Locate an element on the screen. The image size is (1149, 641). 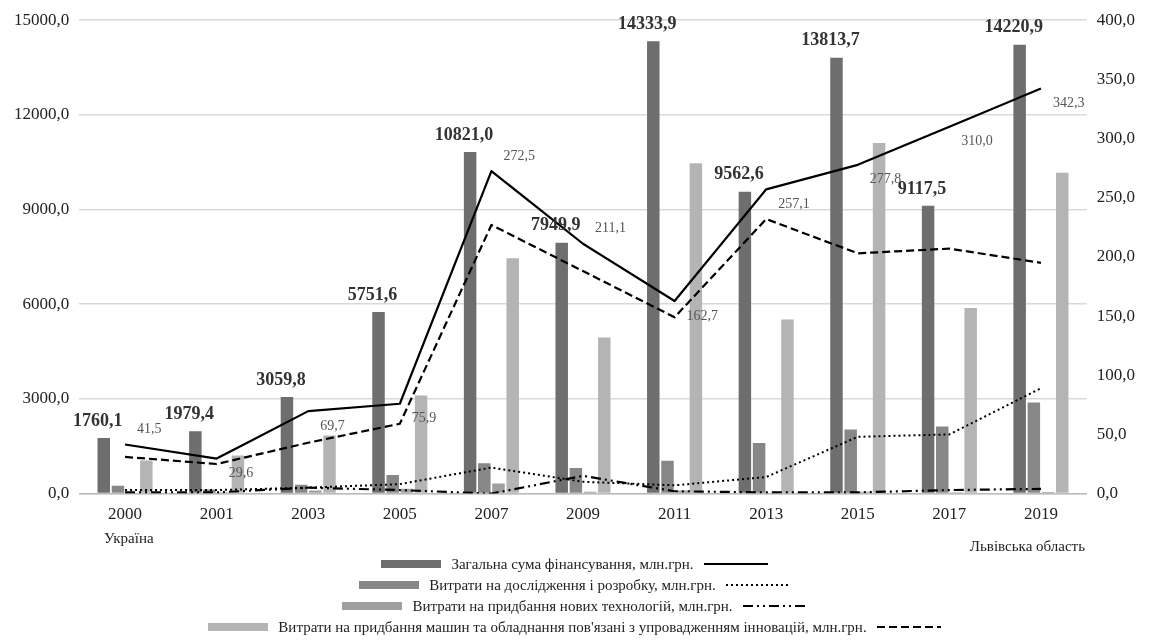
y2-tick-label: 350,0 is located at coordinates (1115, 78).